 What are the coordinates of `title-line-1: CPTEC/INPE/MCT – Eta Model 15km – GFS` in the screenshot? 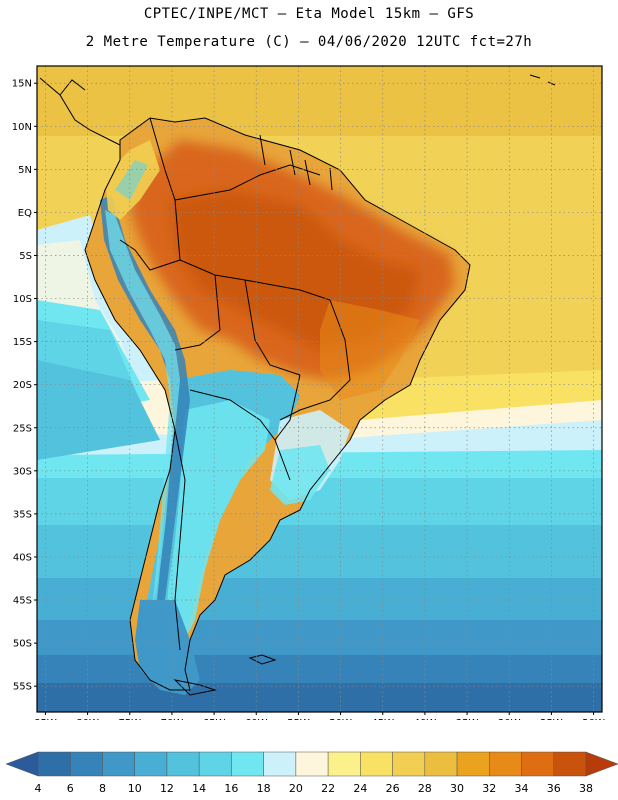 It's located at (309, 14).